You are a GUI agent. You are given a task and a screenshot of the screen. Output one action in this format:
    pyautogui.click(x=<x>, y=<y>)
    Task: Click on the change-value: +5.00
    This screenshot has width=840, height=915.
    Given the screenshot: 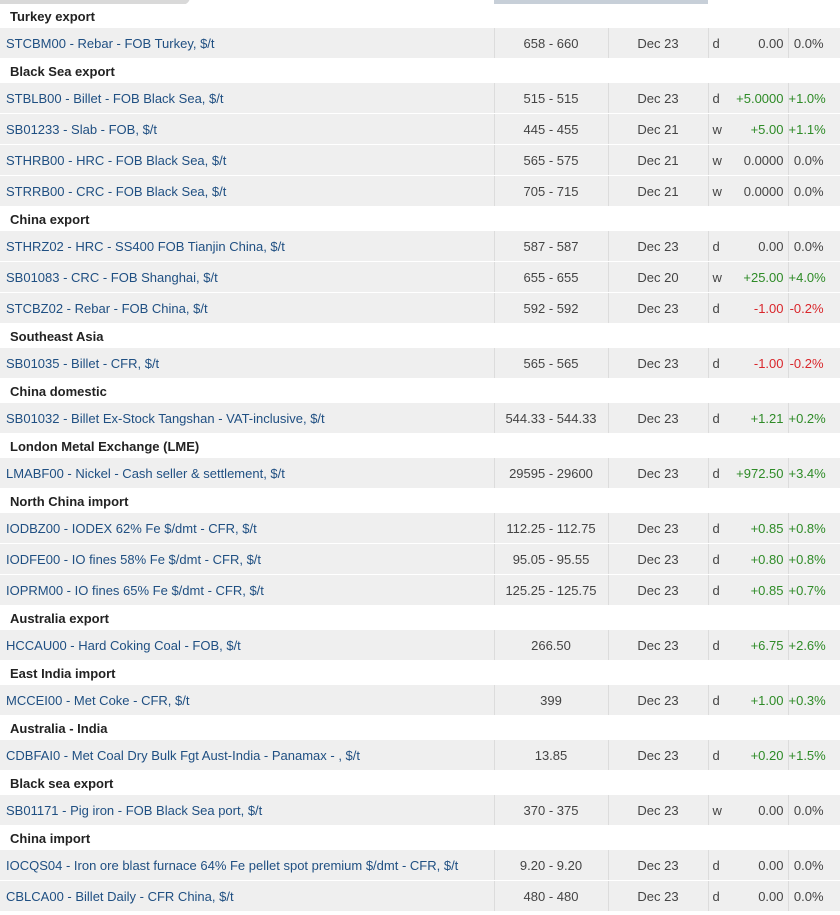 What is the action you would take?
    pyautogui.click(x=758, y=129)
    